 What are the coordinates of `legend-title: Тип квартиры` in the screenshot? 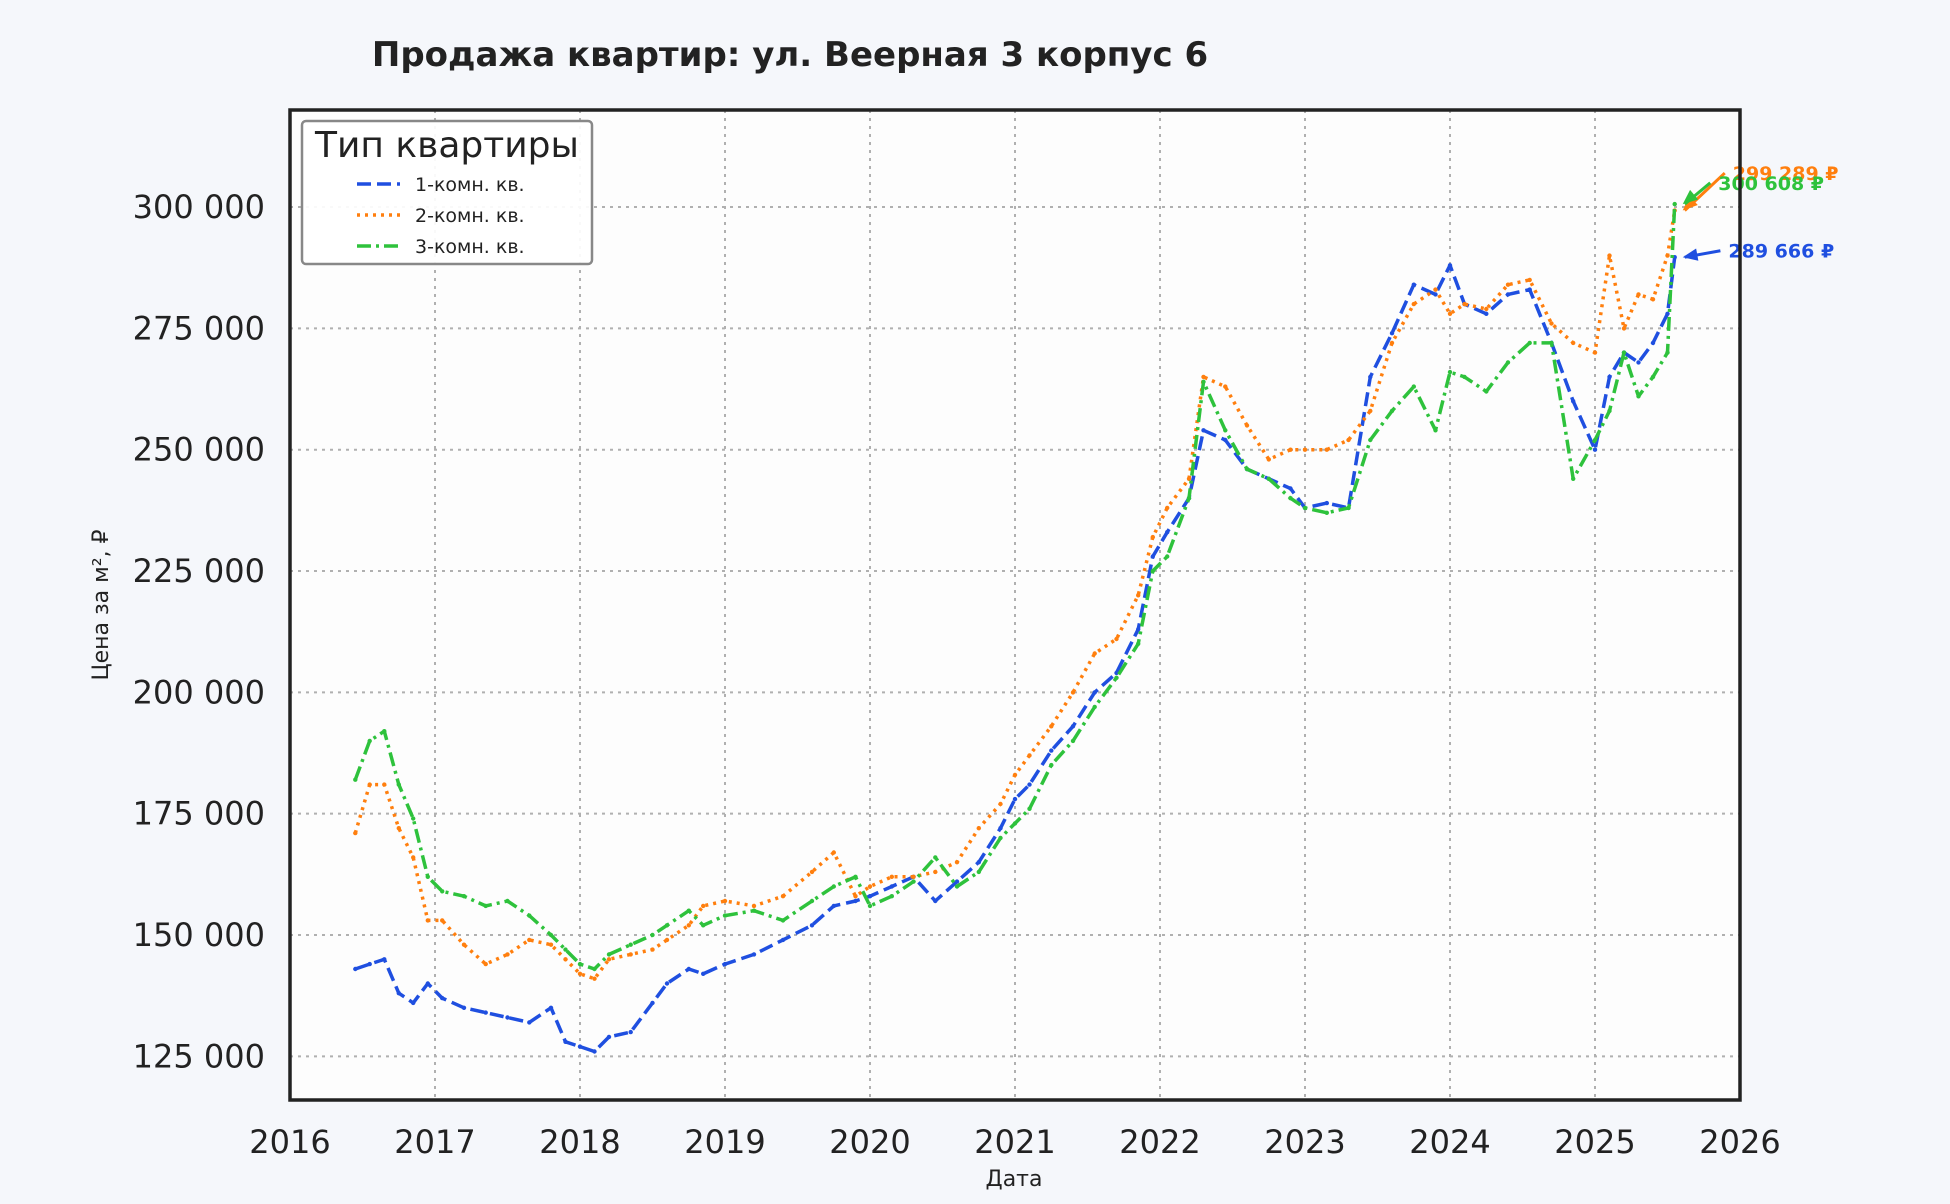 It's located at (446, 145).